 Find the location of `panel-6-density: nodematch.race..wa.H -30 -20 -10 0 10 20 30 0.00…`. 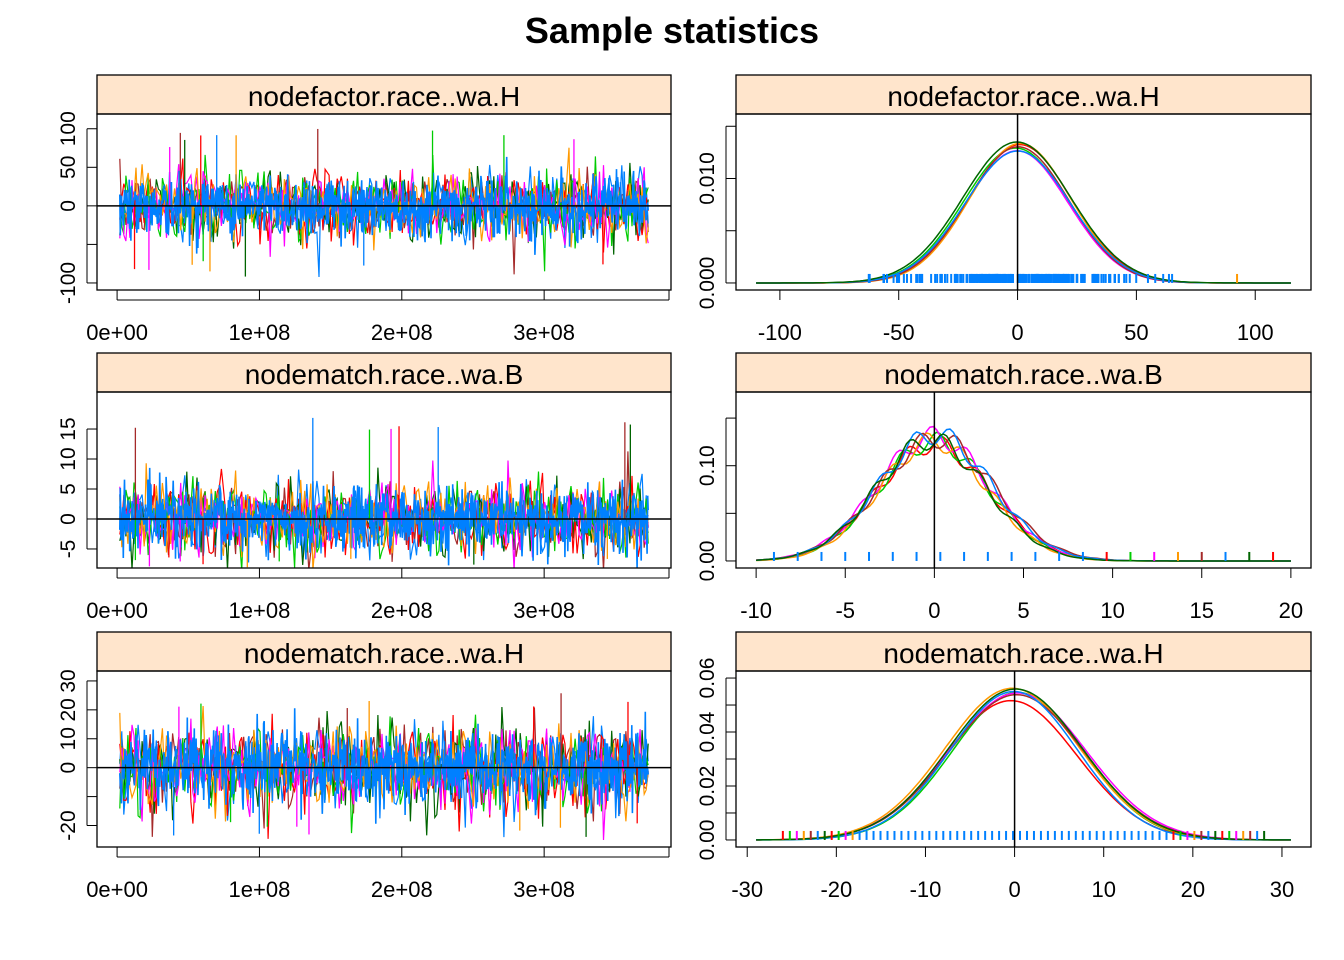

panel-6-density: nodematch.race..wa.H -30 -20 -10 0 10 20 30 0.00… is located at coordinates (1004, 766).